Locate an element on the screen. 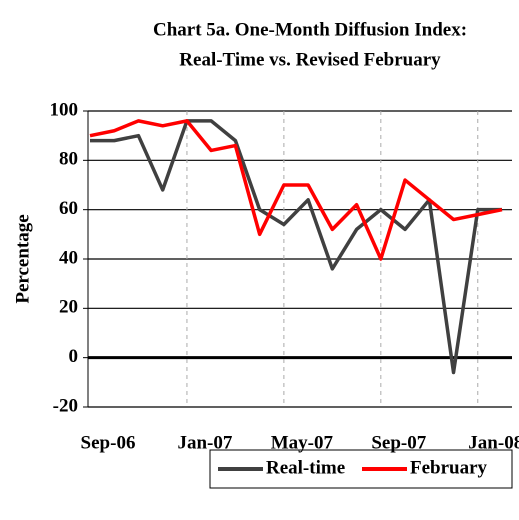  legend-label: February is located at coordinates (449, 467).